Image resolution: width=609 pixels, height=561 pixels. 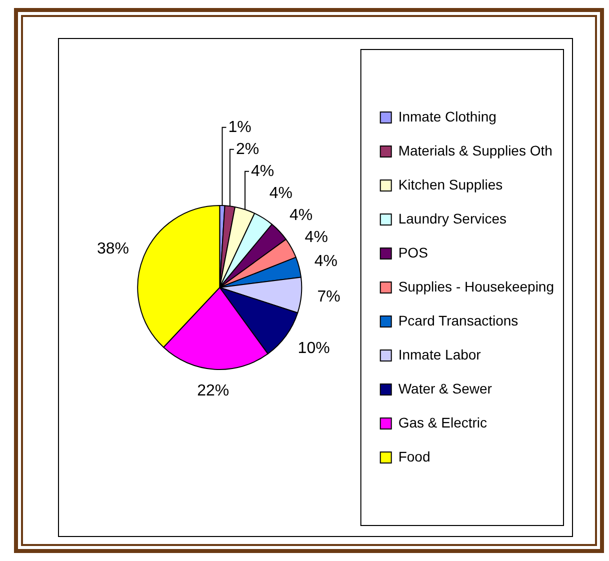 What do you see at coordinates (443, 422) in the screenshot?
I see `legend-label: Gas & Electric` at bounding box center [443, 422].